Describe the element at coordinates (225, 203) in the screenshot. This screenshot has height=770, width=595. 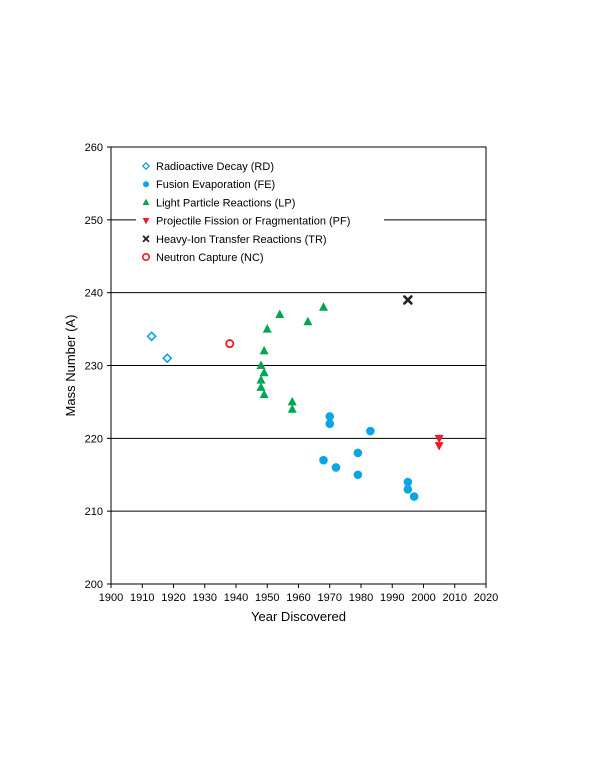
I see `legend-label: Light Particle Reactions (LP)` at that location.